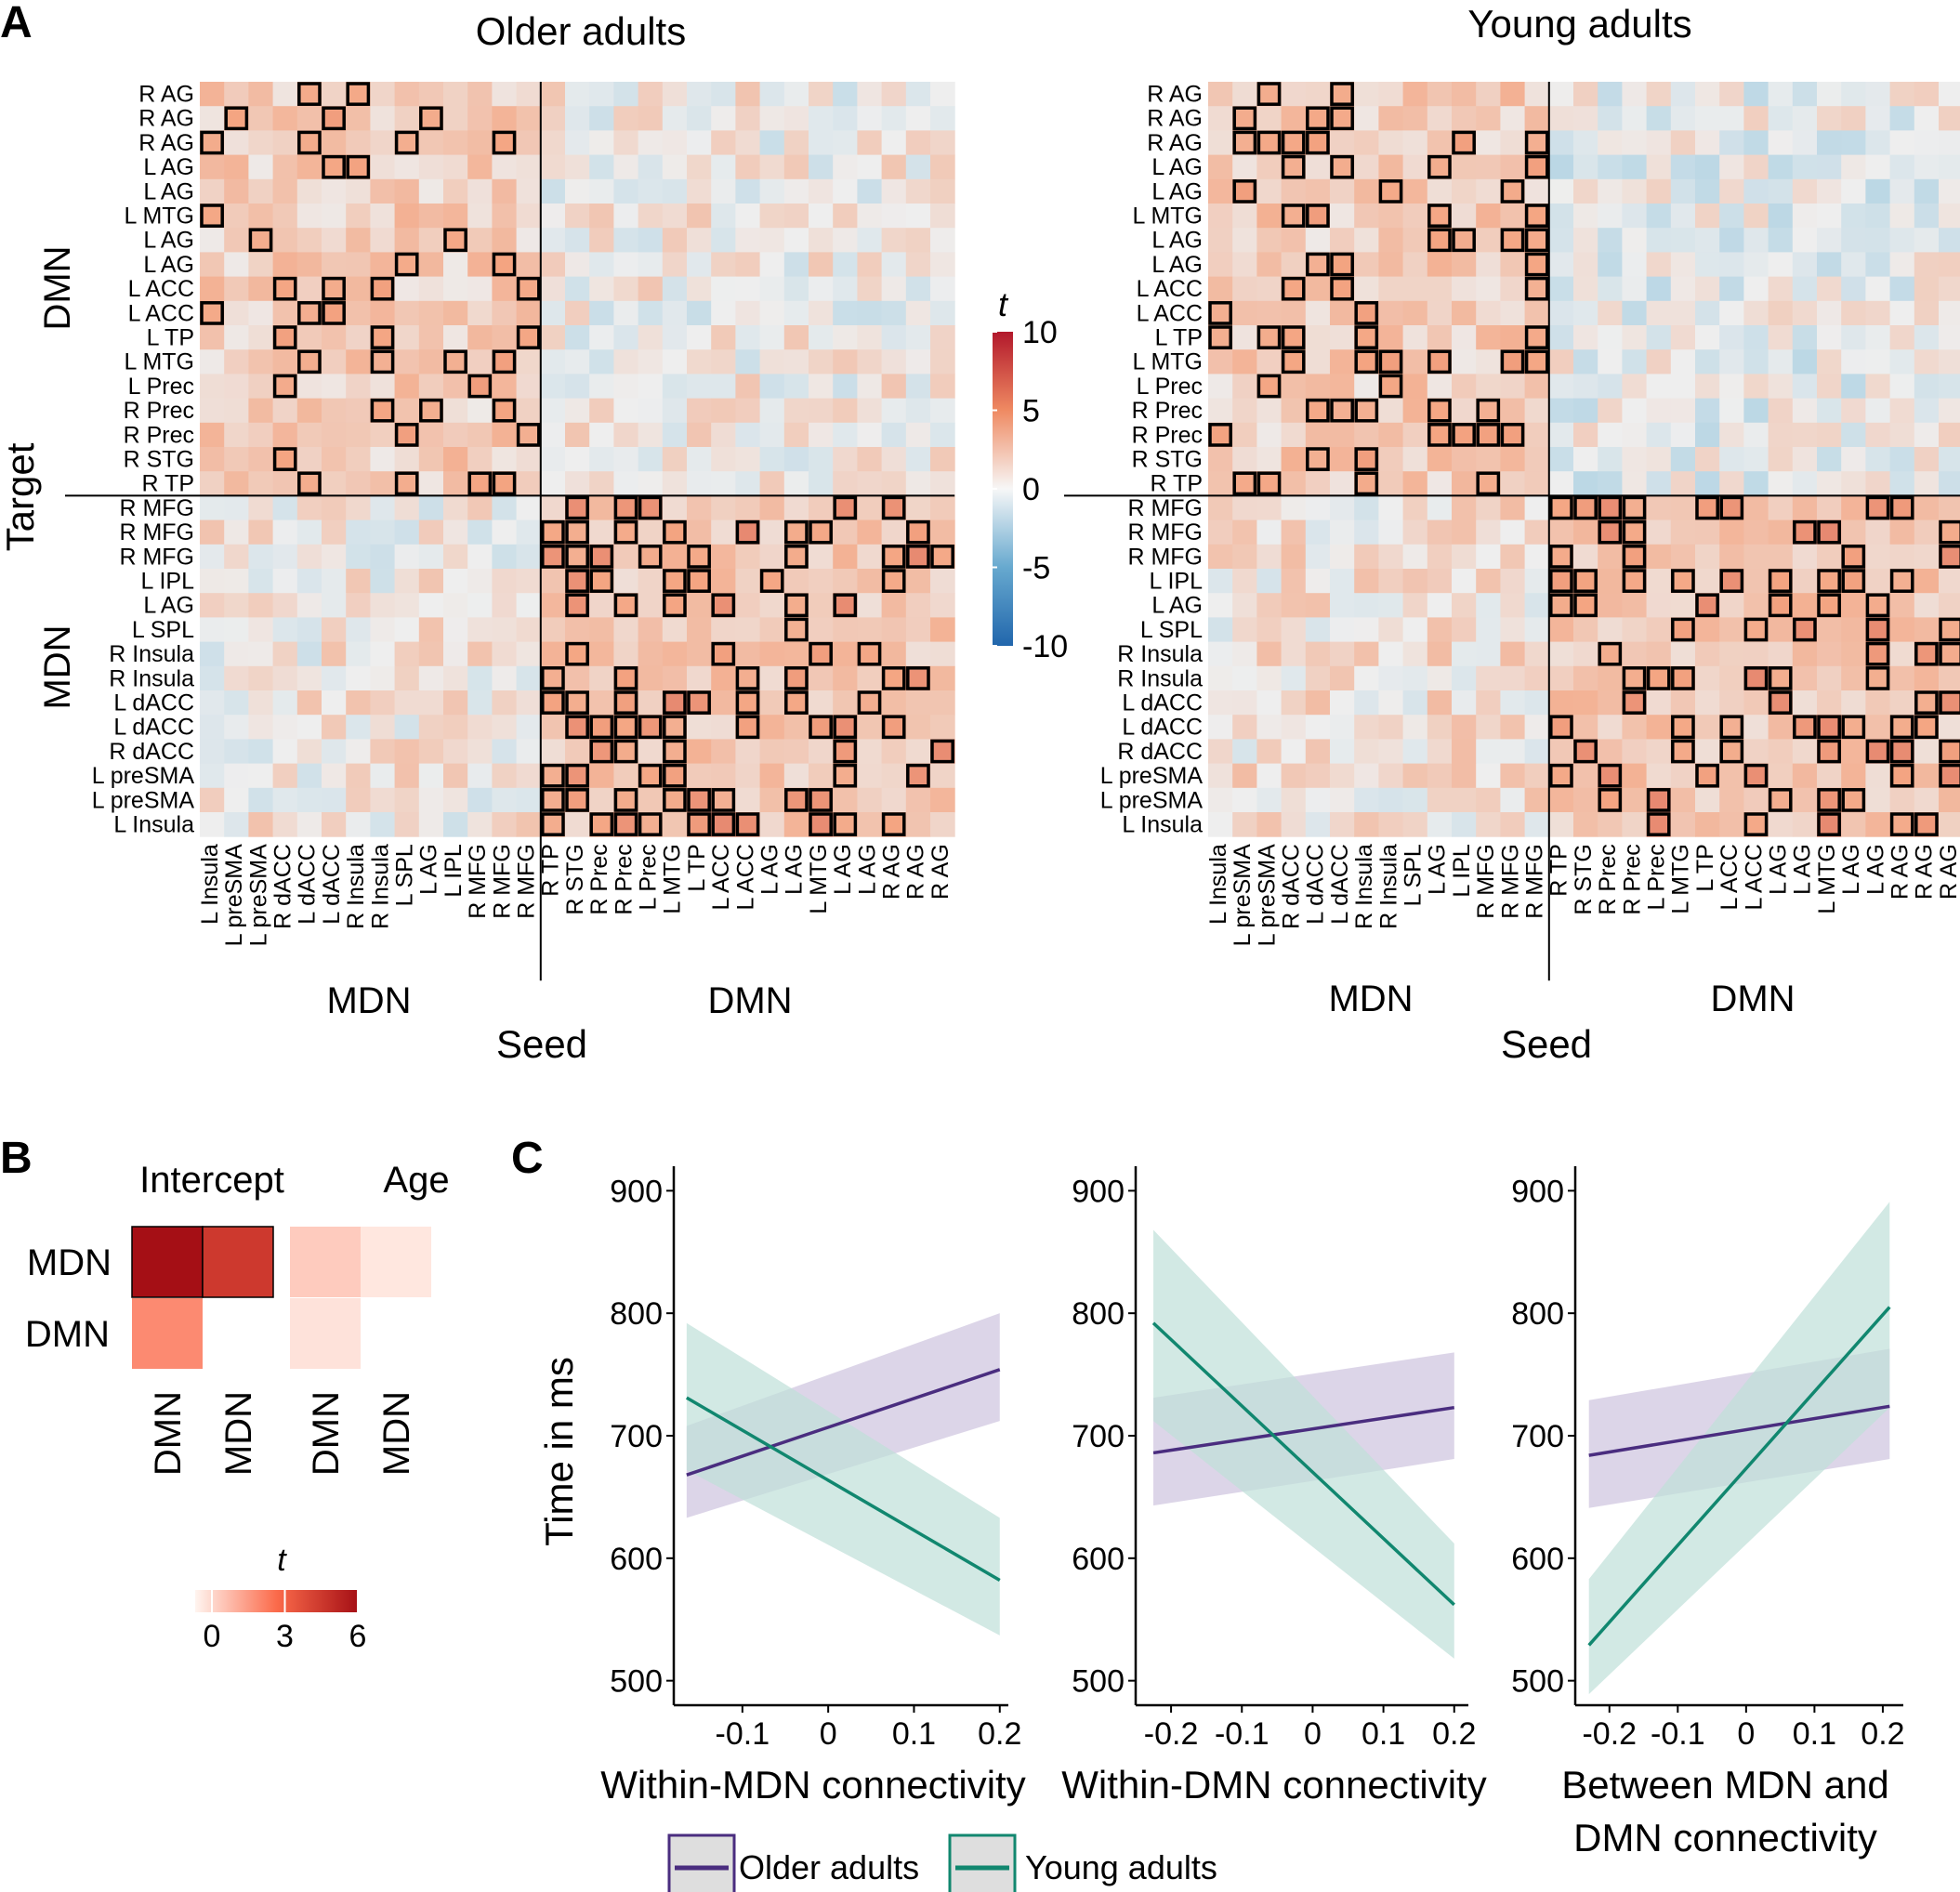 Image resolution: width=1960 pixels, height=1892 pixels. Describe the element at coordinates (1167, 411) in the screenshot. I see `matrix-row-label: R Prec` at that location.